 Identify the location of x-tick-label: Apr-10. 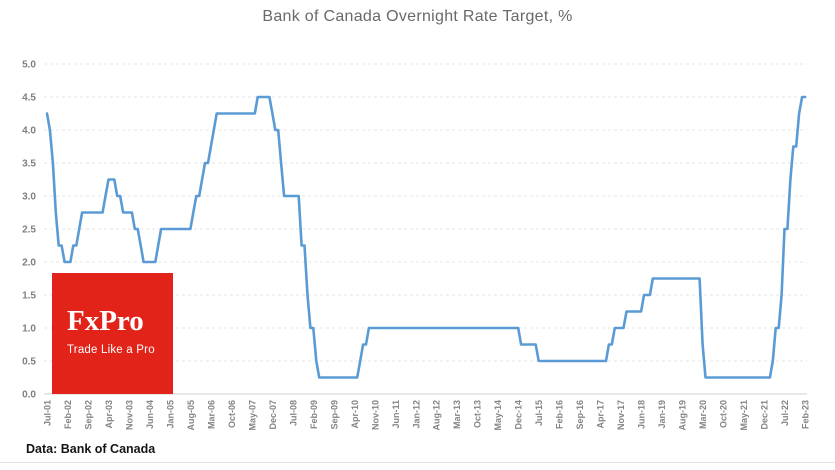
(355, 414).